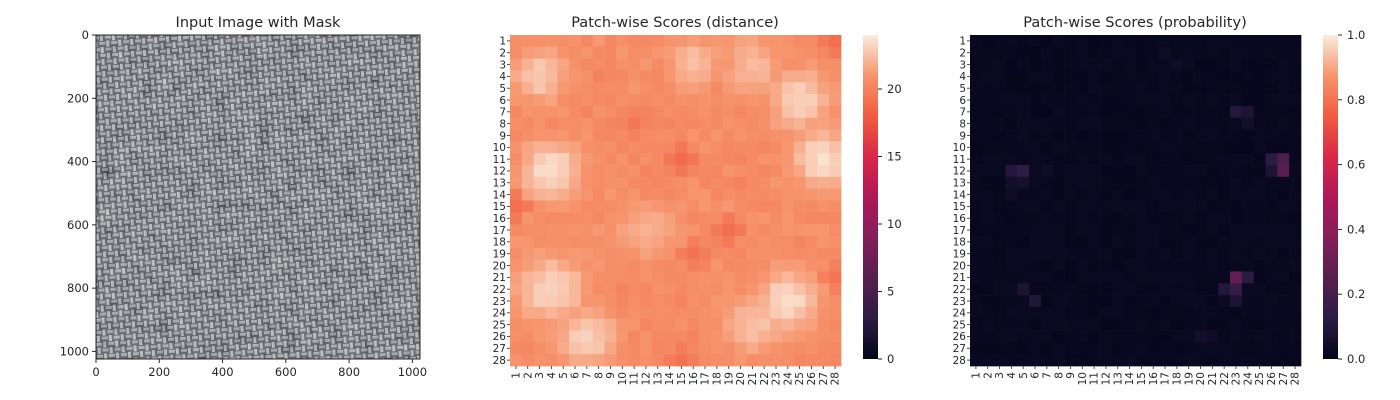 The height and width of the screenshot is (400, 1400). I want to click on probability-row-label: 16, so click(960, 219).